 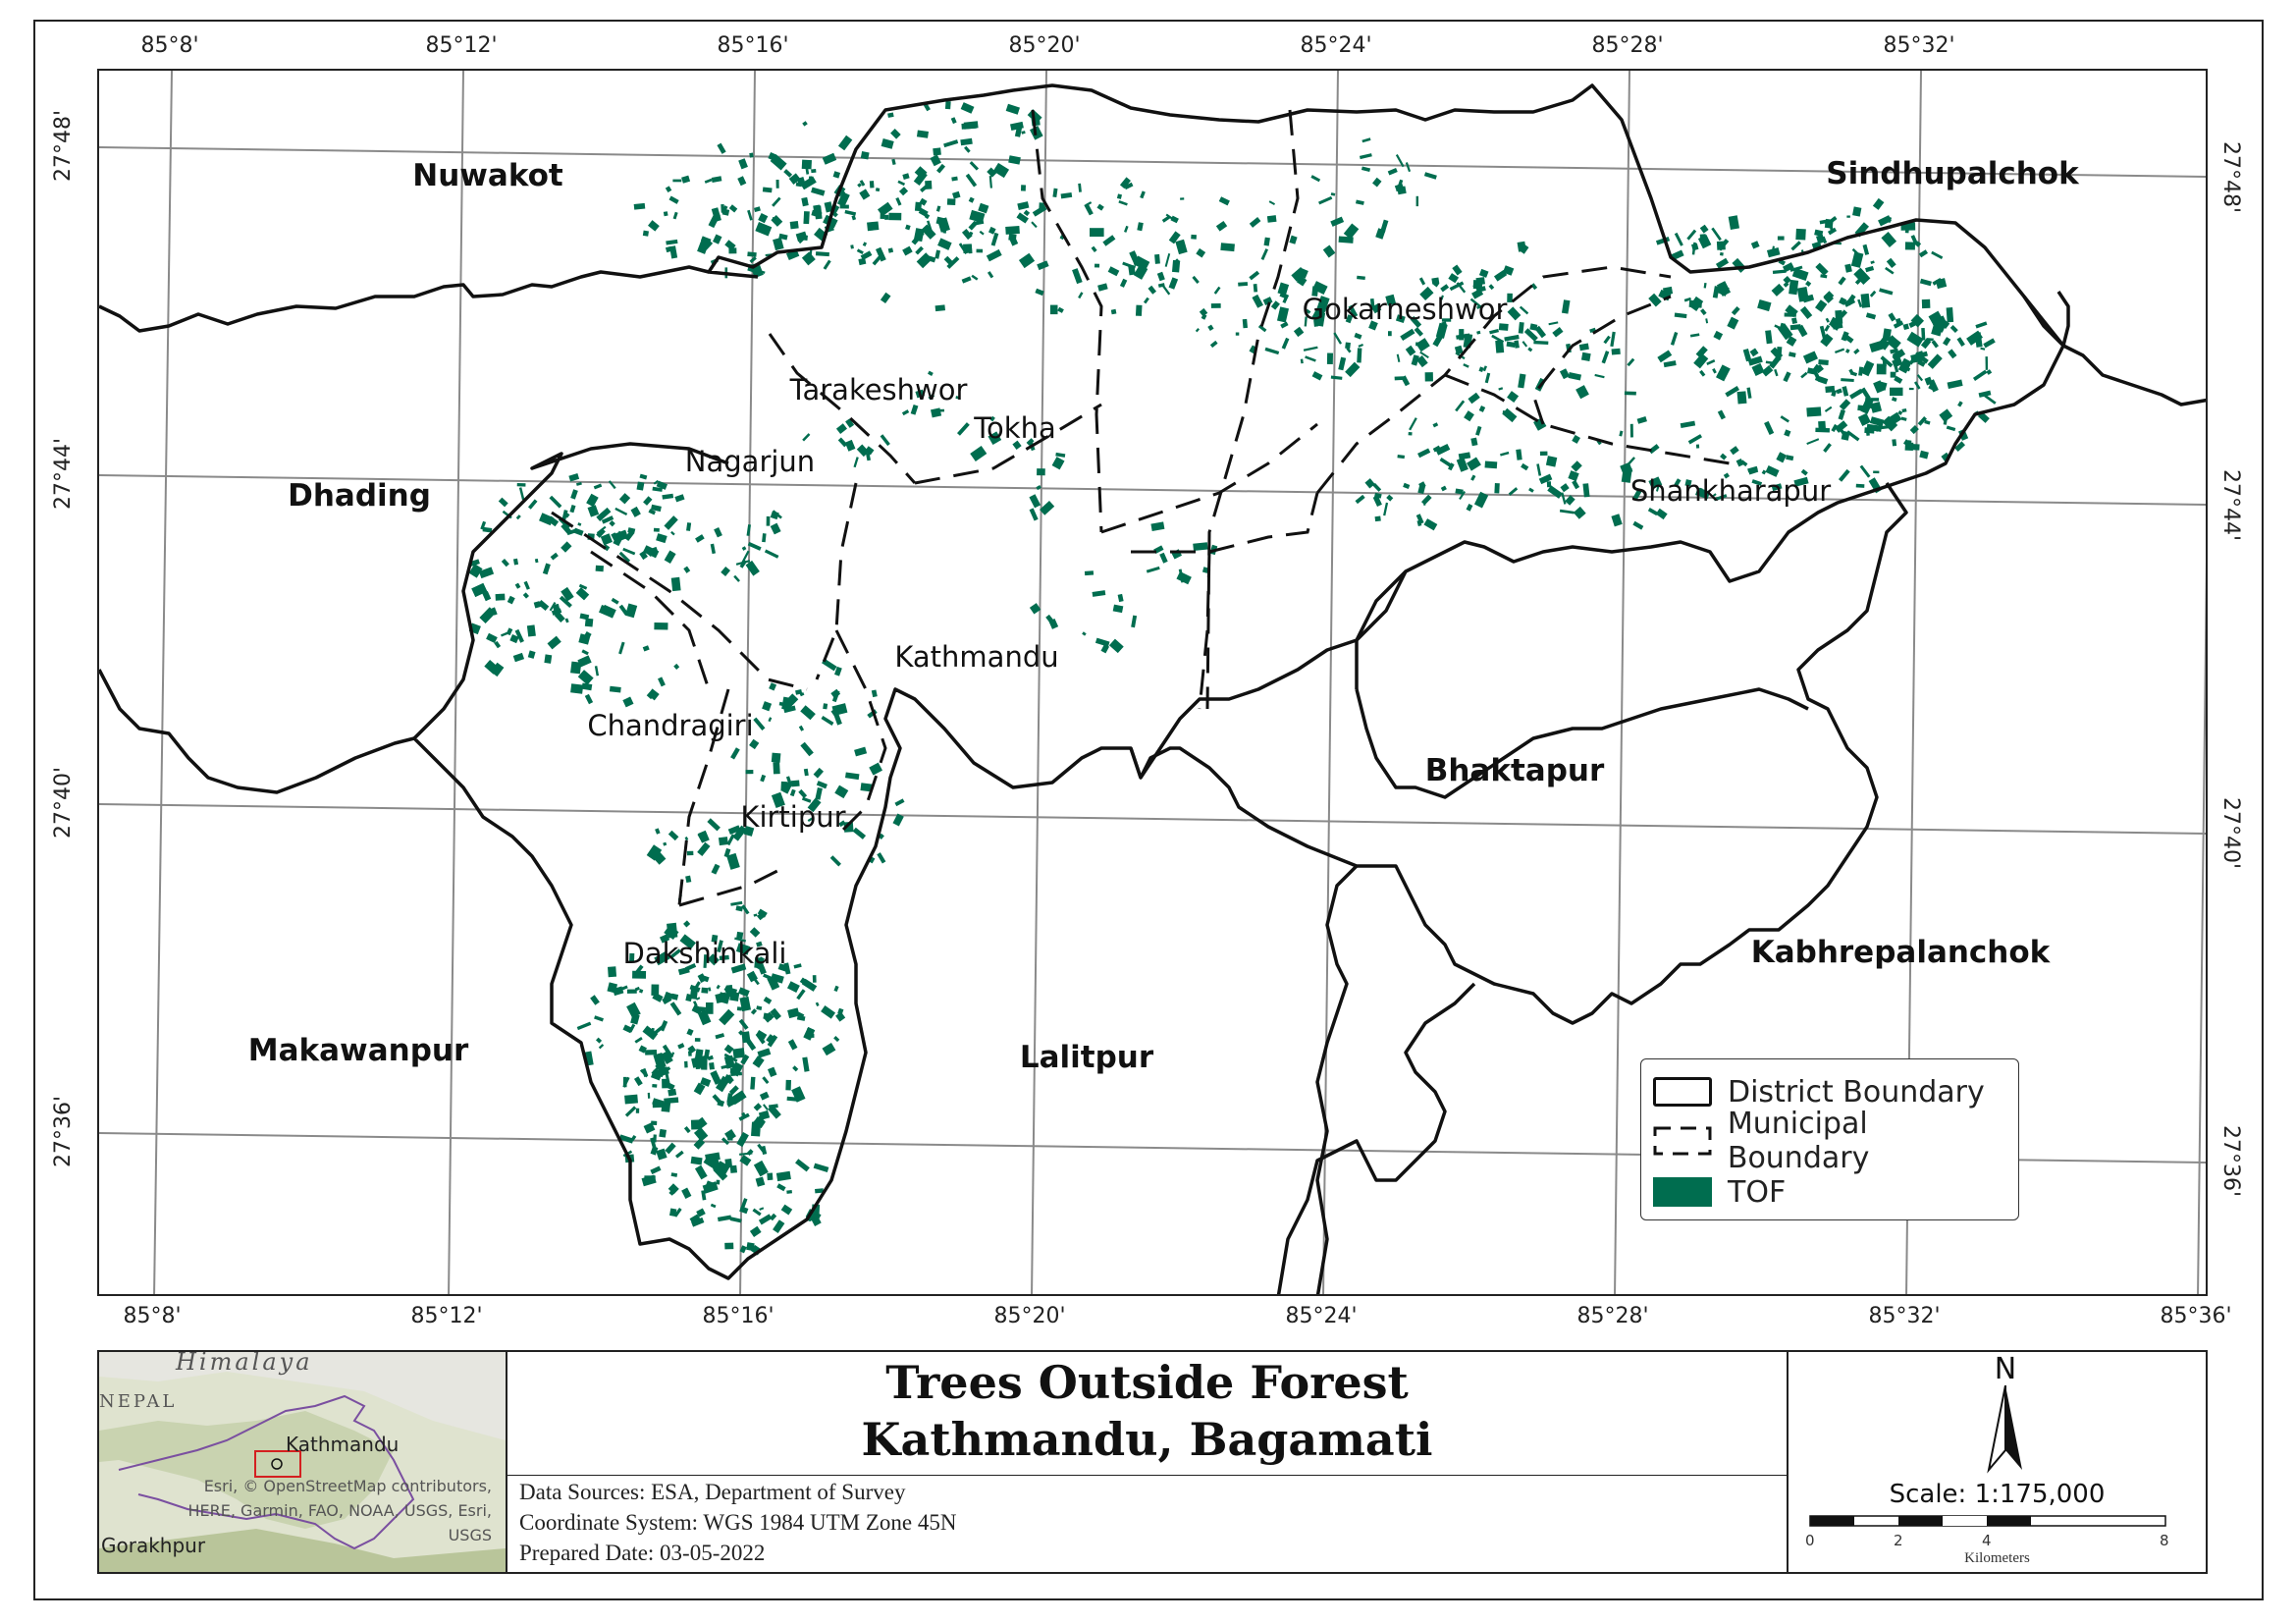 I want to click on lon-tick-bottom: 85°36', so click(x=2196, y=1316).